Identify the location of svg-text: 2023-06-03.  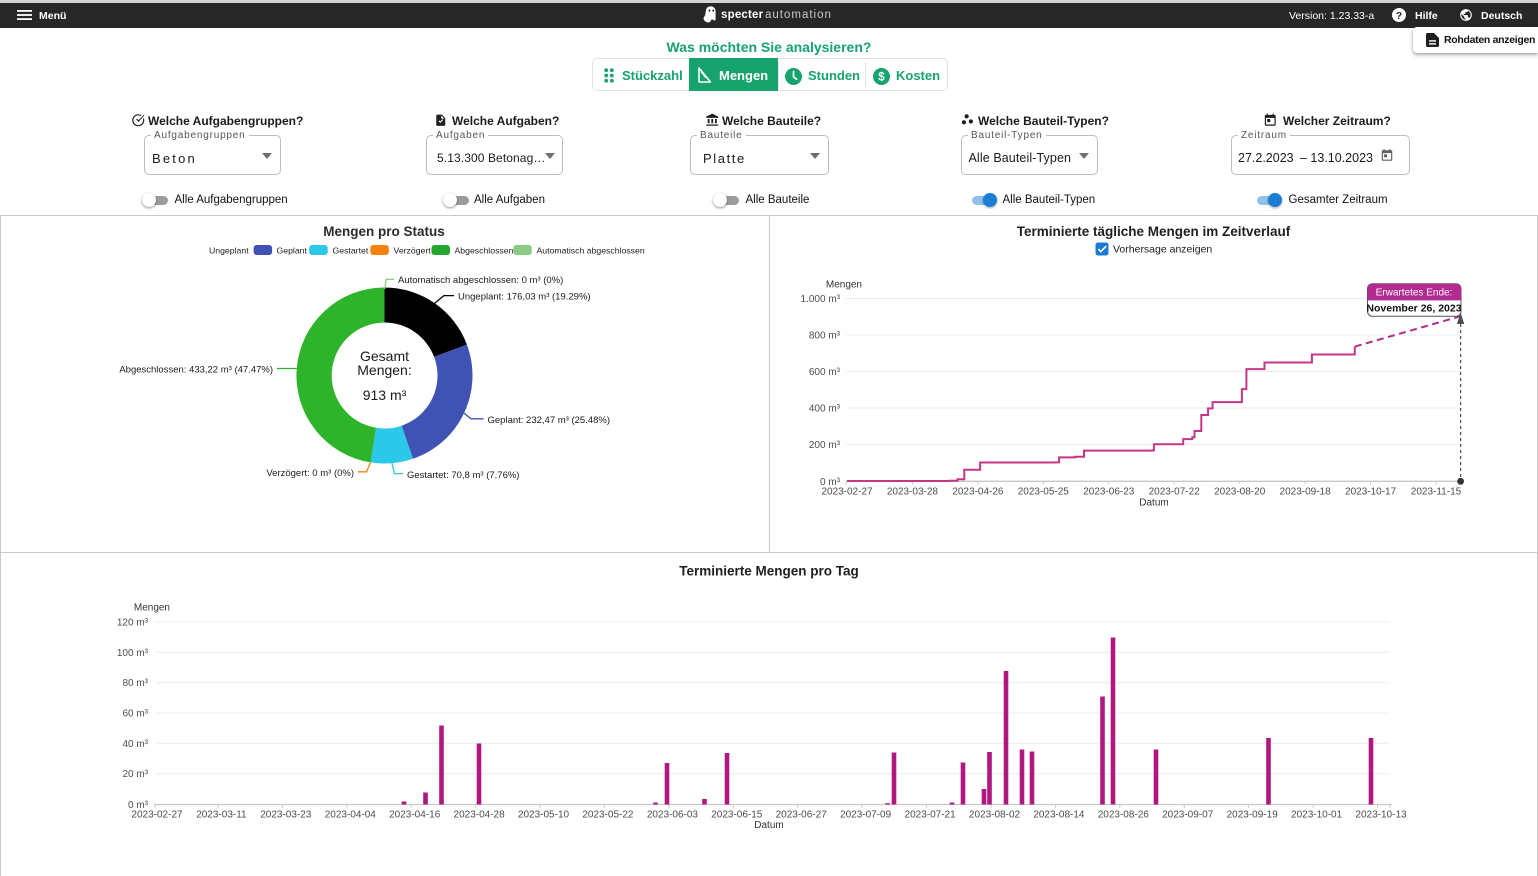
(673, 815).